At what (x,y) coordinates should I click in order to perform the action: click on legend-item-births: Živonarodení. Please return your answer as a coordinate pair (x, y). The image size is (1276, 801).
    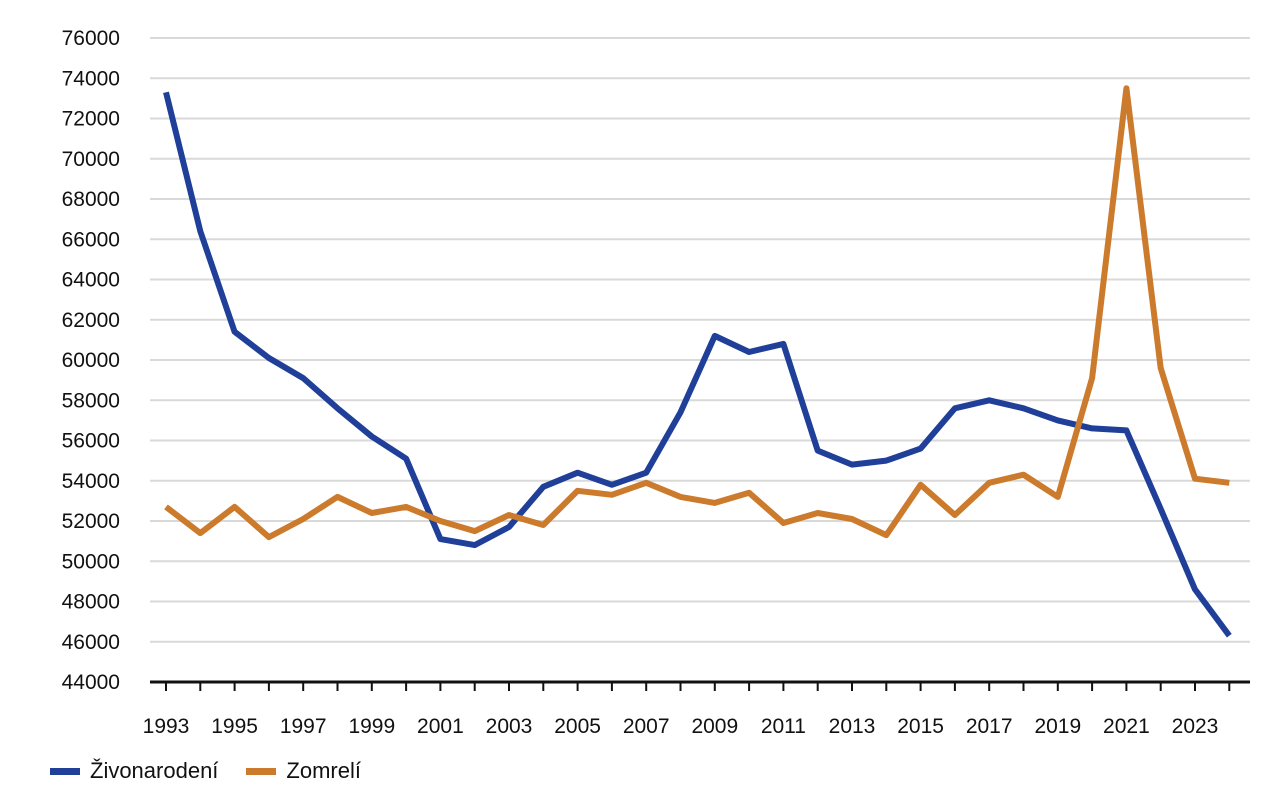
    Looking at the image, I should click on (134, 771).